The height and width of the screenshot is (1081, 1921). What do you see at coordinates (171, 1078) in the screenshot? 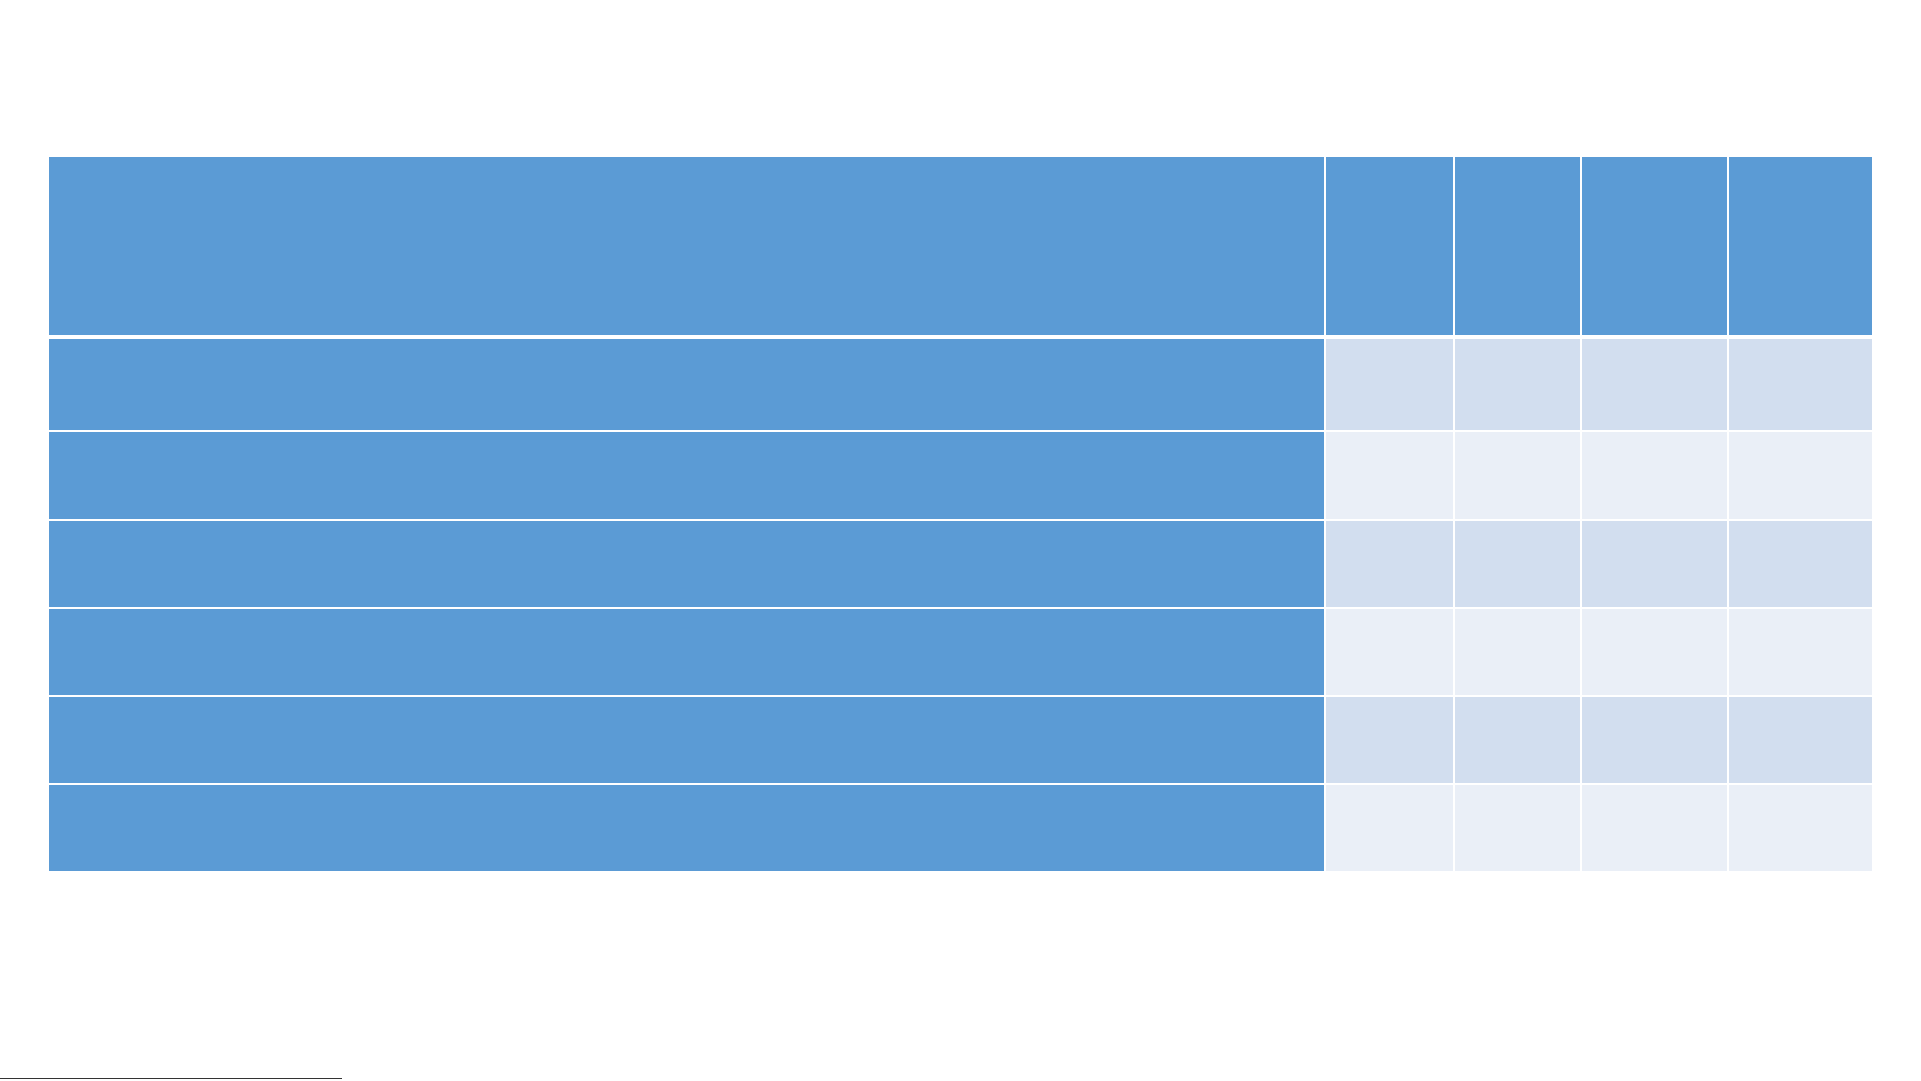
I see `footer-rule` at bounding box center [171, 1078].